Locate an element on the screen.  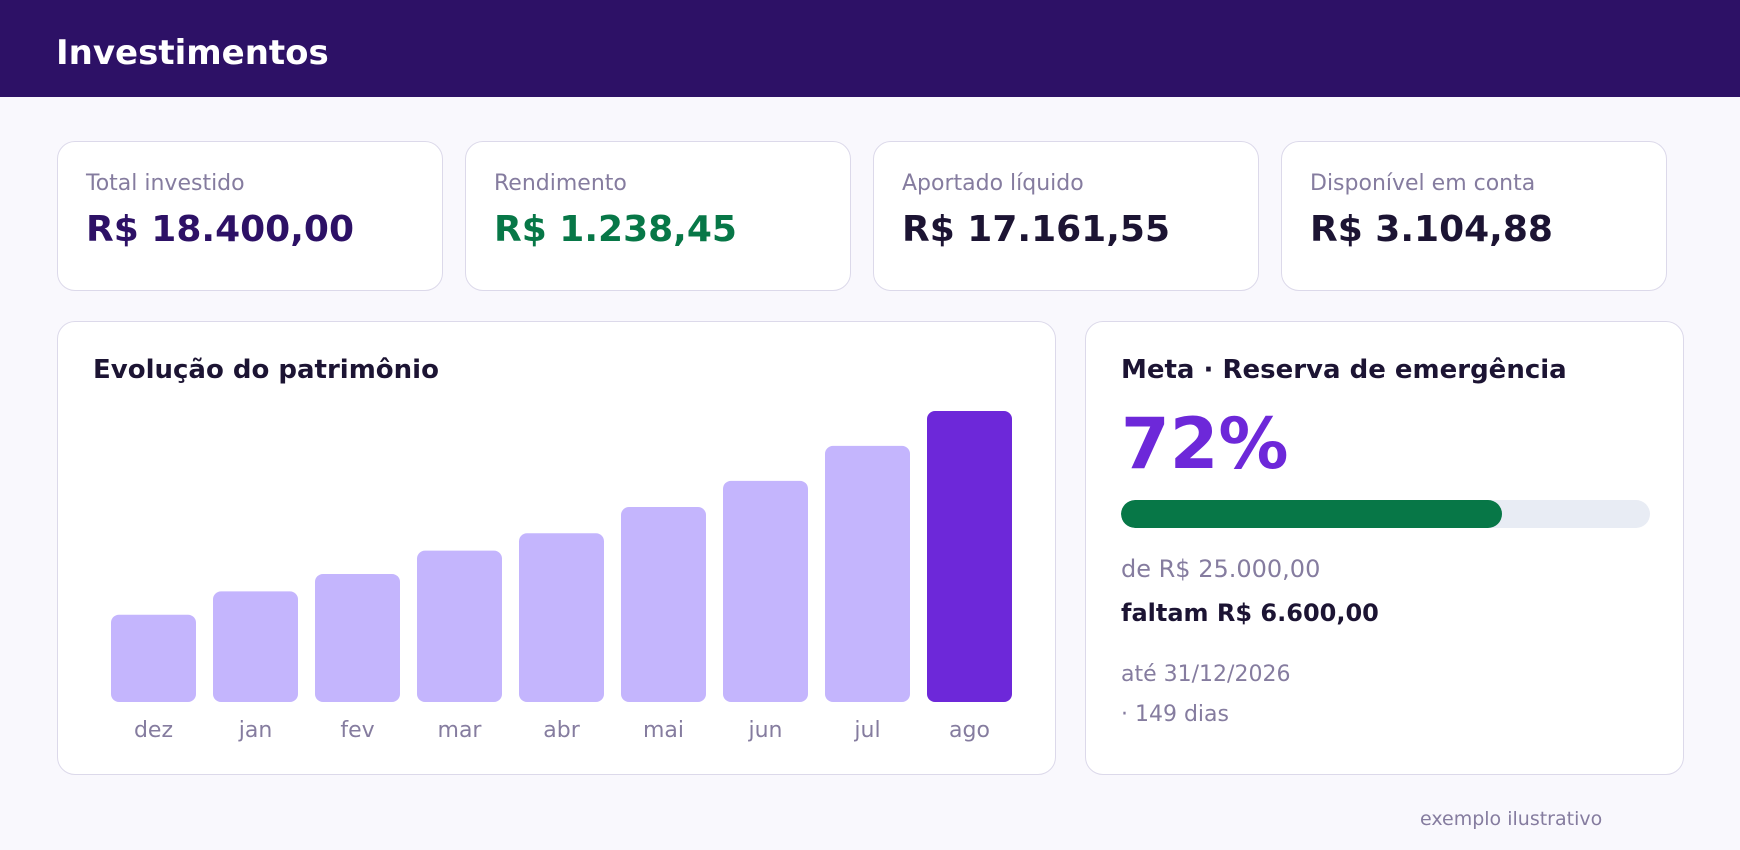
goal-days-left: · 149 dias is located at coordinates (1175, 714).